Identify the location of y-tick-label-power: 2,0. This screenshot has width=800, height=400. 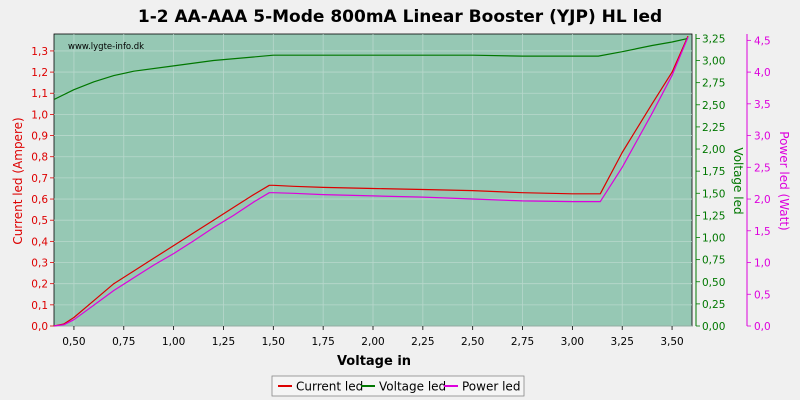
(762, 200).